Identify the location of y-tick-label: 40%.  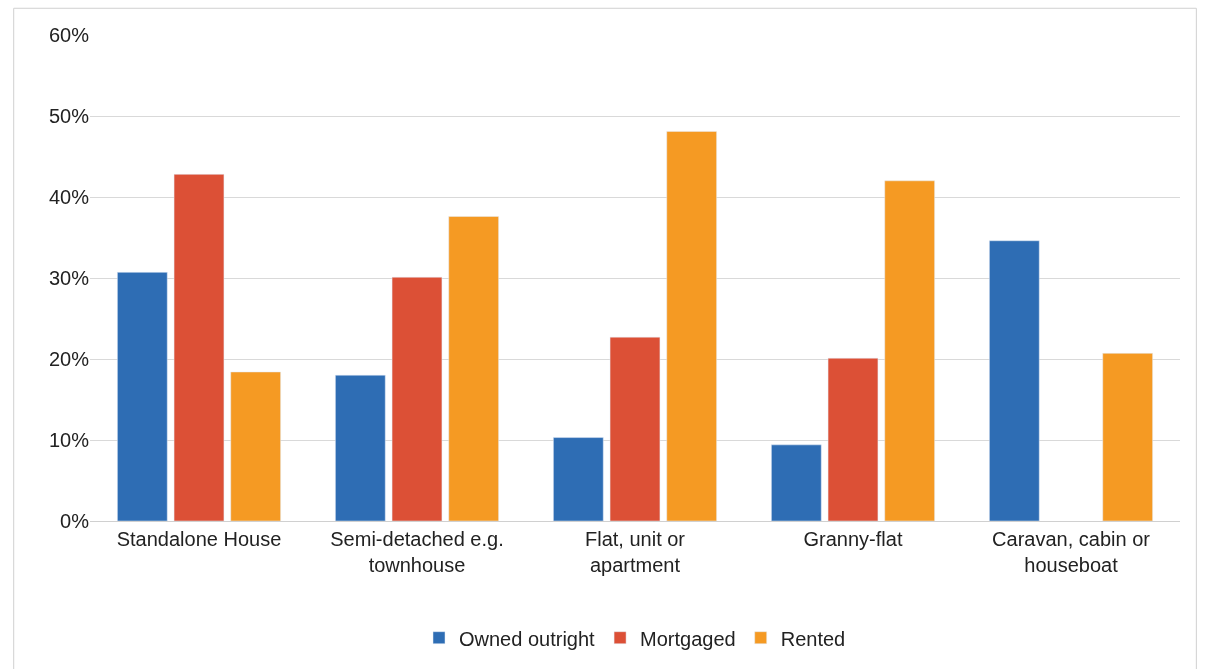
(69, 197).